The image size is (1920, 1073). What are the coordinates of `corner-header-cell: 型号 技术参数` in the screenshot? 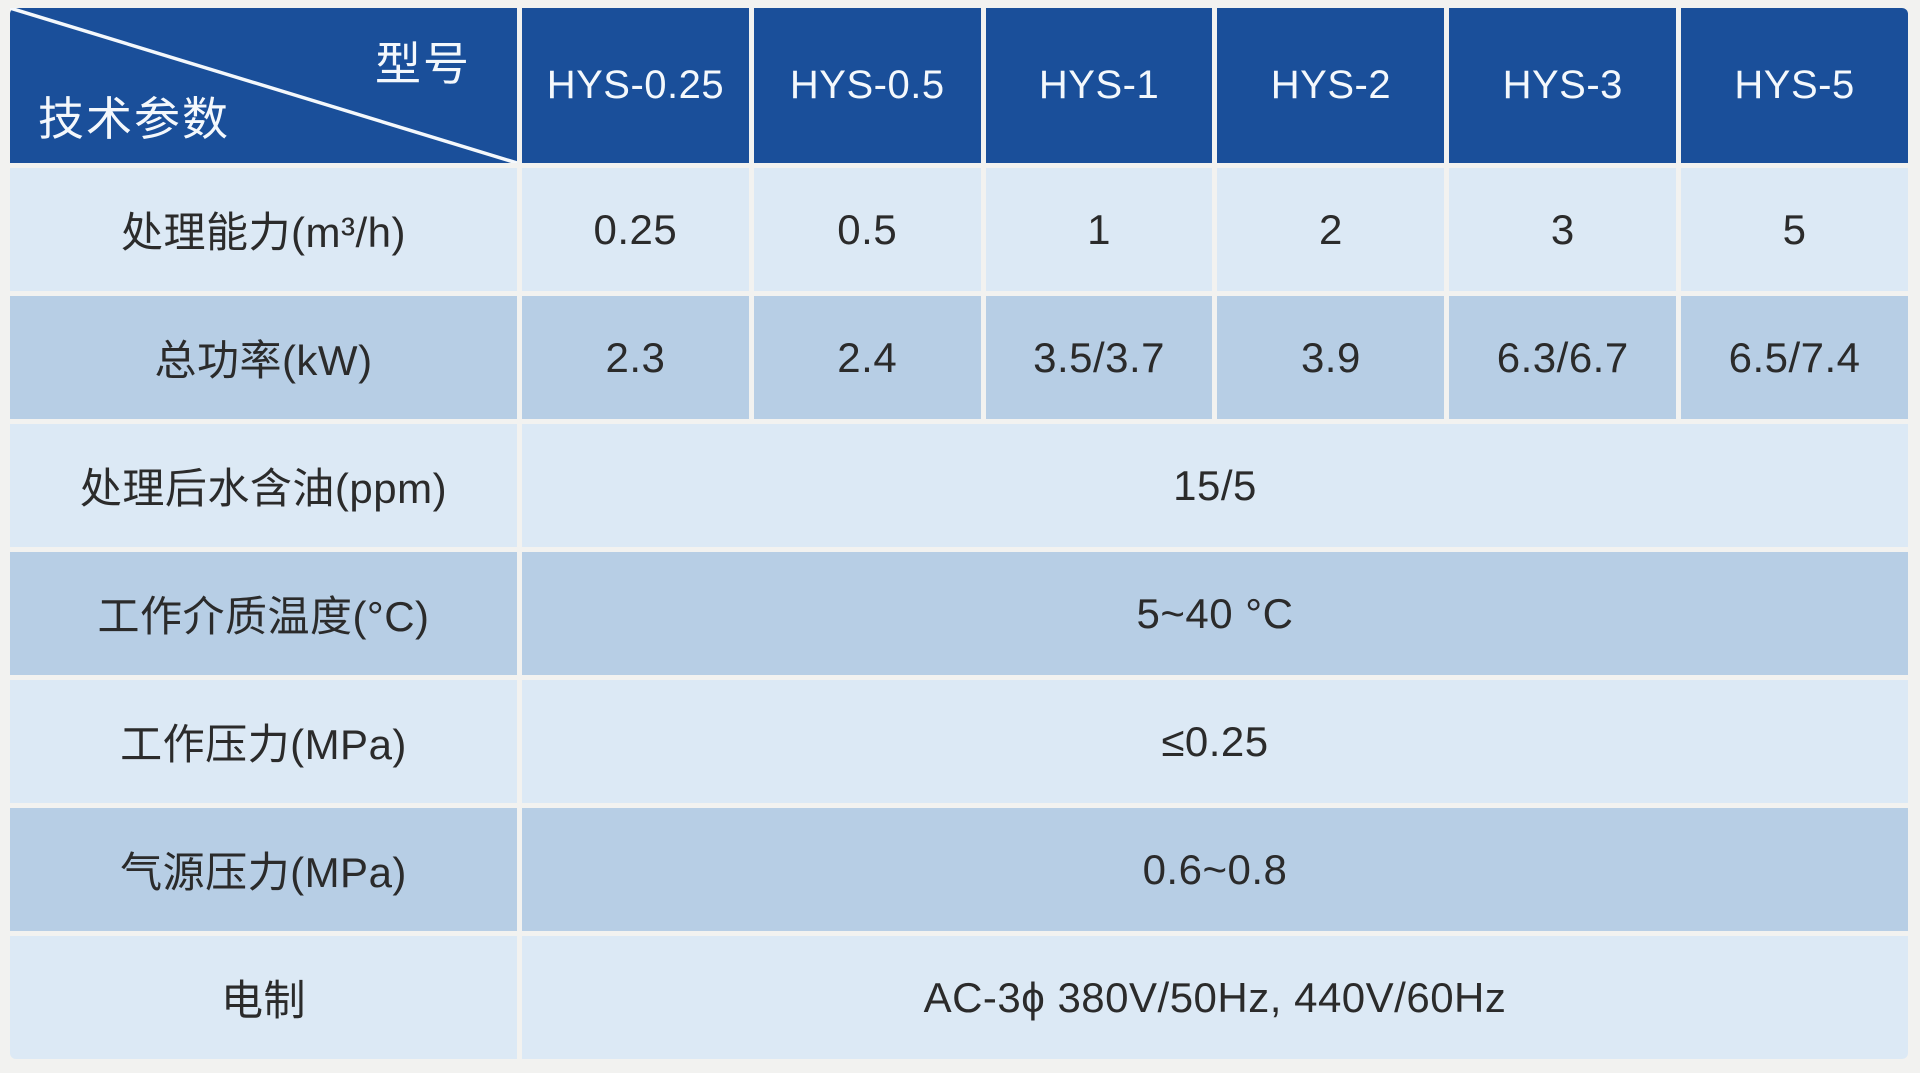 It's located at (263, 85).